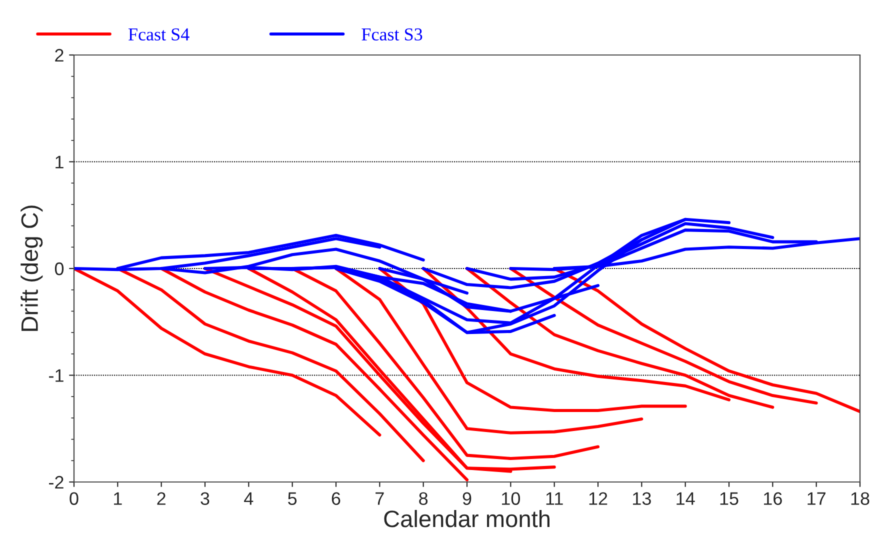 The image size is (881, 537). What do you see at coordinates (56, 482) in the screenshot?
I see `y-tick-label: -2` at bounding box center [56, 482].